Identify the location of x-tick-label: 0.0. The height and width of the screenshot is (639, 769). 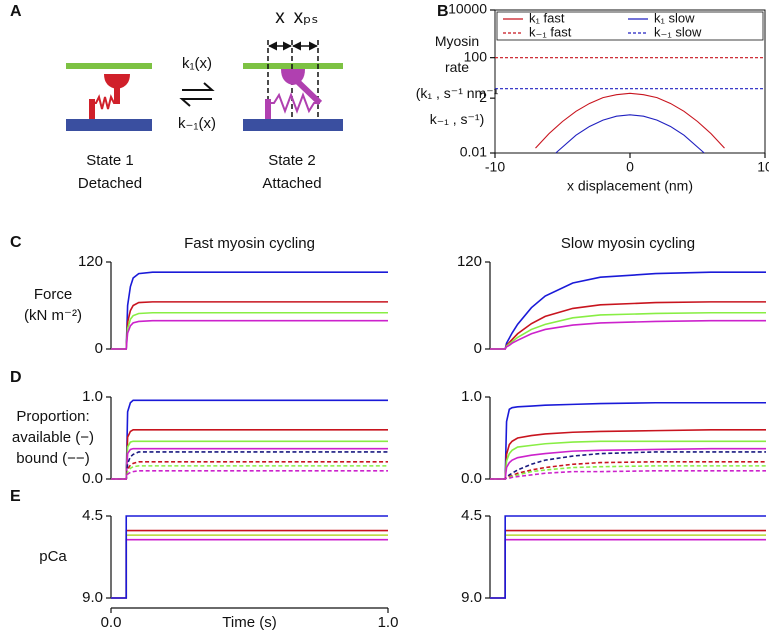
(111, 622).